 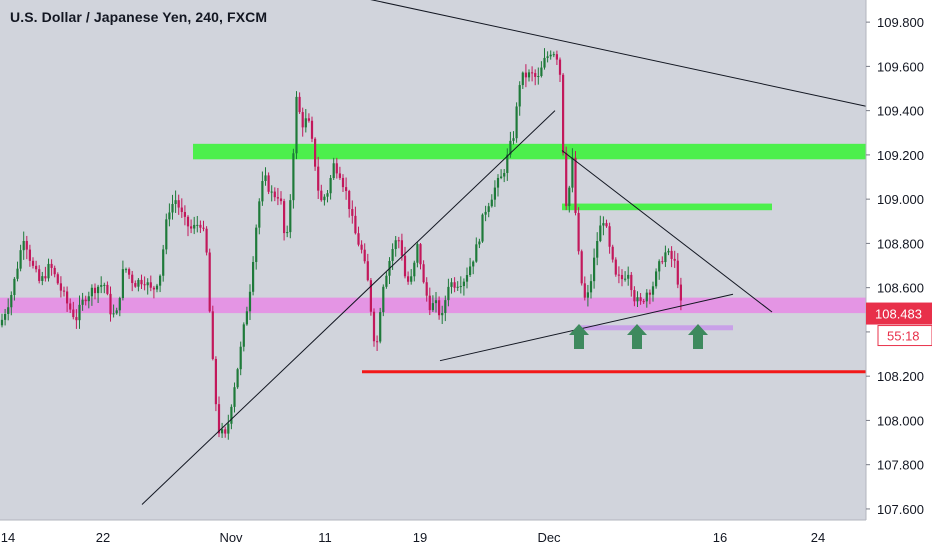 I want to click on last-price-badge, so click(x=899, y=313).